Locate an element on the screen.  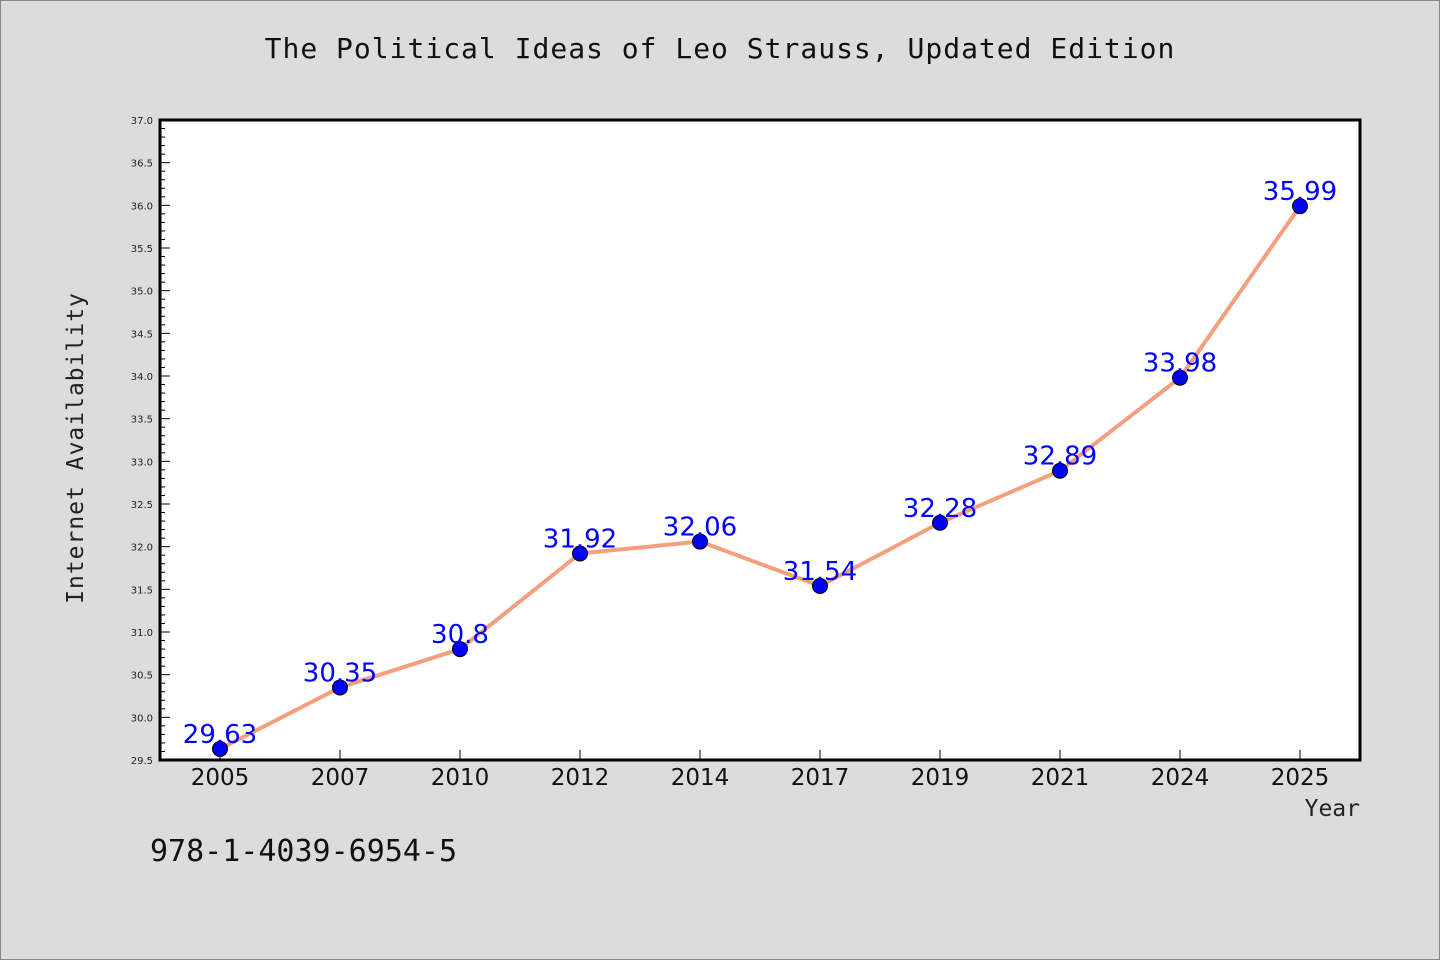
x-tick-label: 2014 is located at coordinates (700, 778).